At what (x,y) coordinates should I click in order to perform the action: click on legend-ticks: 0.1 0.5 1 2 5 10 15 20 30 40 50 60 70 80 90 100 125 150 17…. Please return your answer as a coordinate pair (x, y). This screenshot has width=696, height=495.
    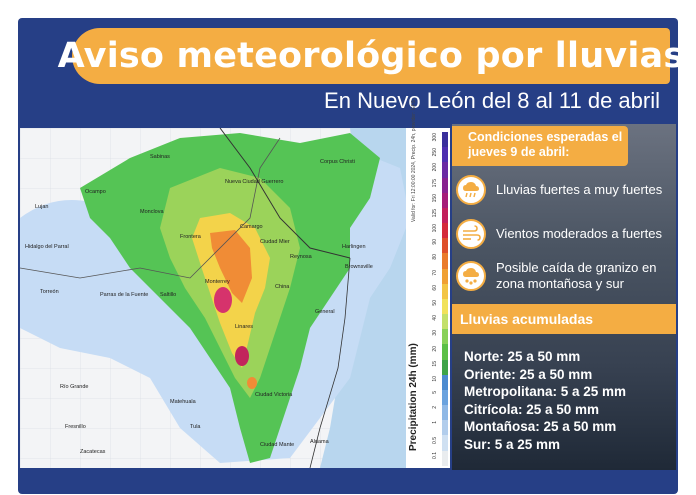
    Looking at the image, I should click on (437, 299).